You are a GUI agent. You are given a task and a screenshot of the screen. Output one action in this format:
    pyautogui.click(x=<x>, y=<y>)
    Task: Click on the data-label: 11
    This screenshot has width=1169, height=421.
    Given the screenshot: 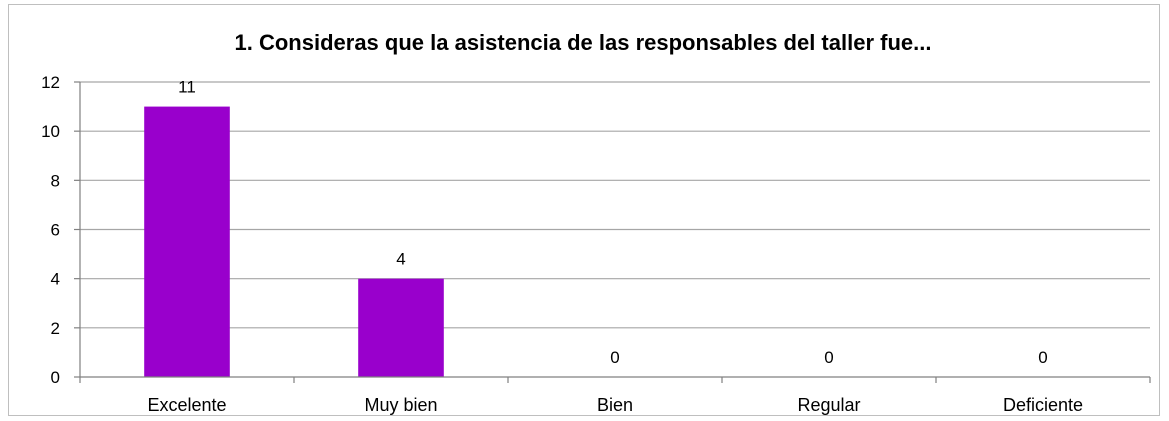 What is the action you would take?
    pyautogui.click(x=187, y=87)
    